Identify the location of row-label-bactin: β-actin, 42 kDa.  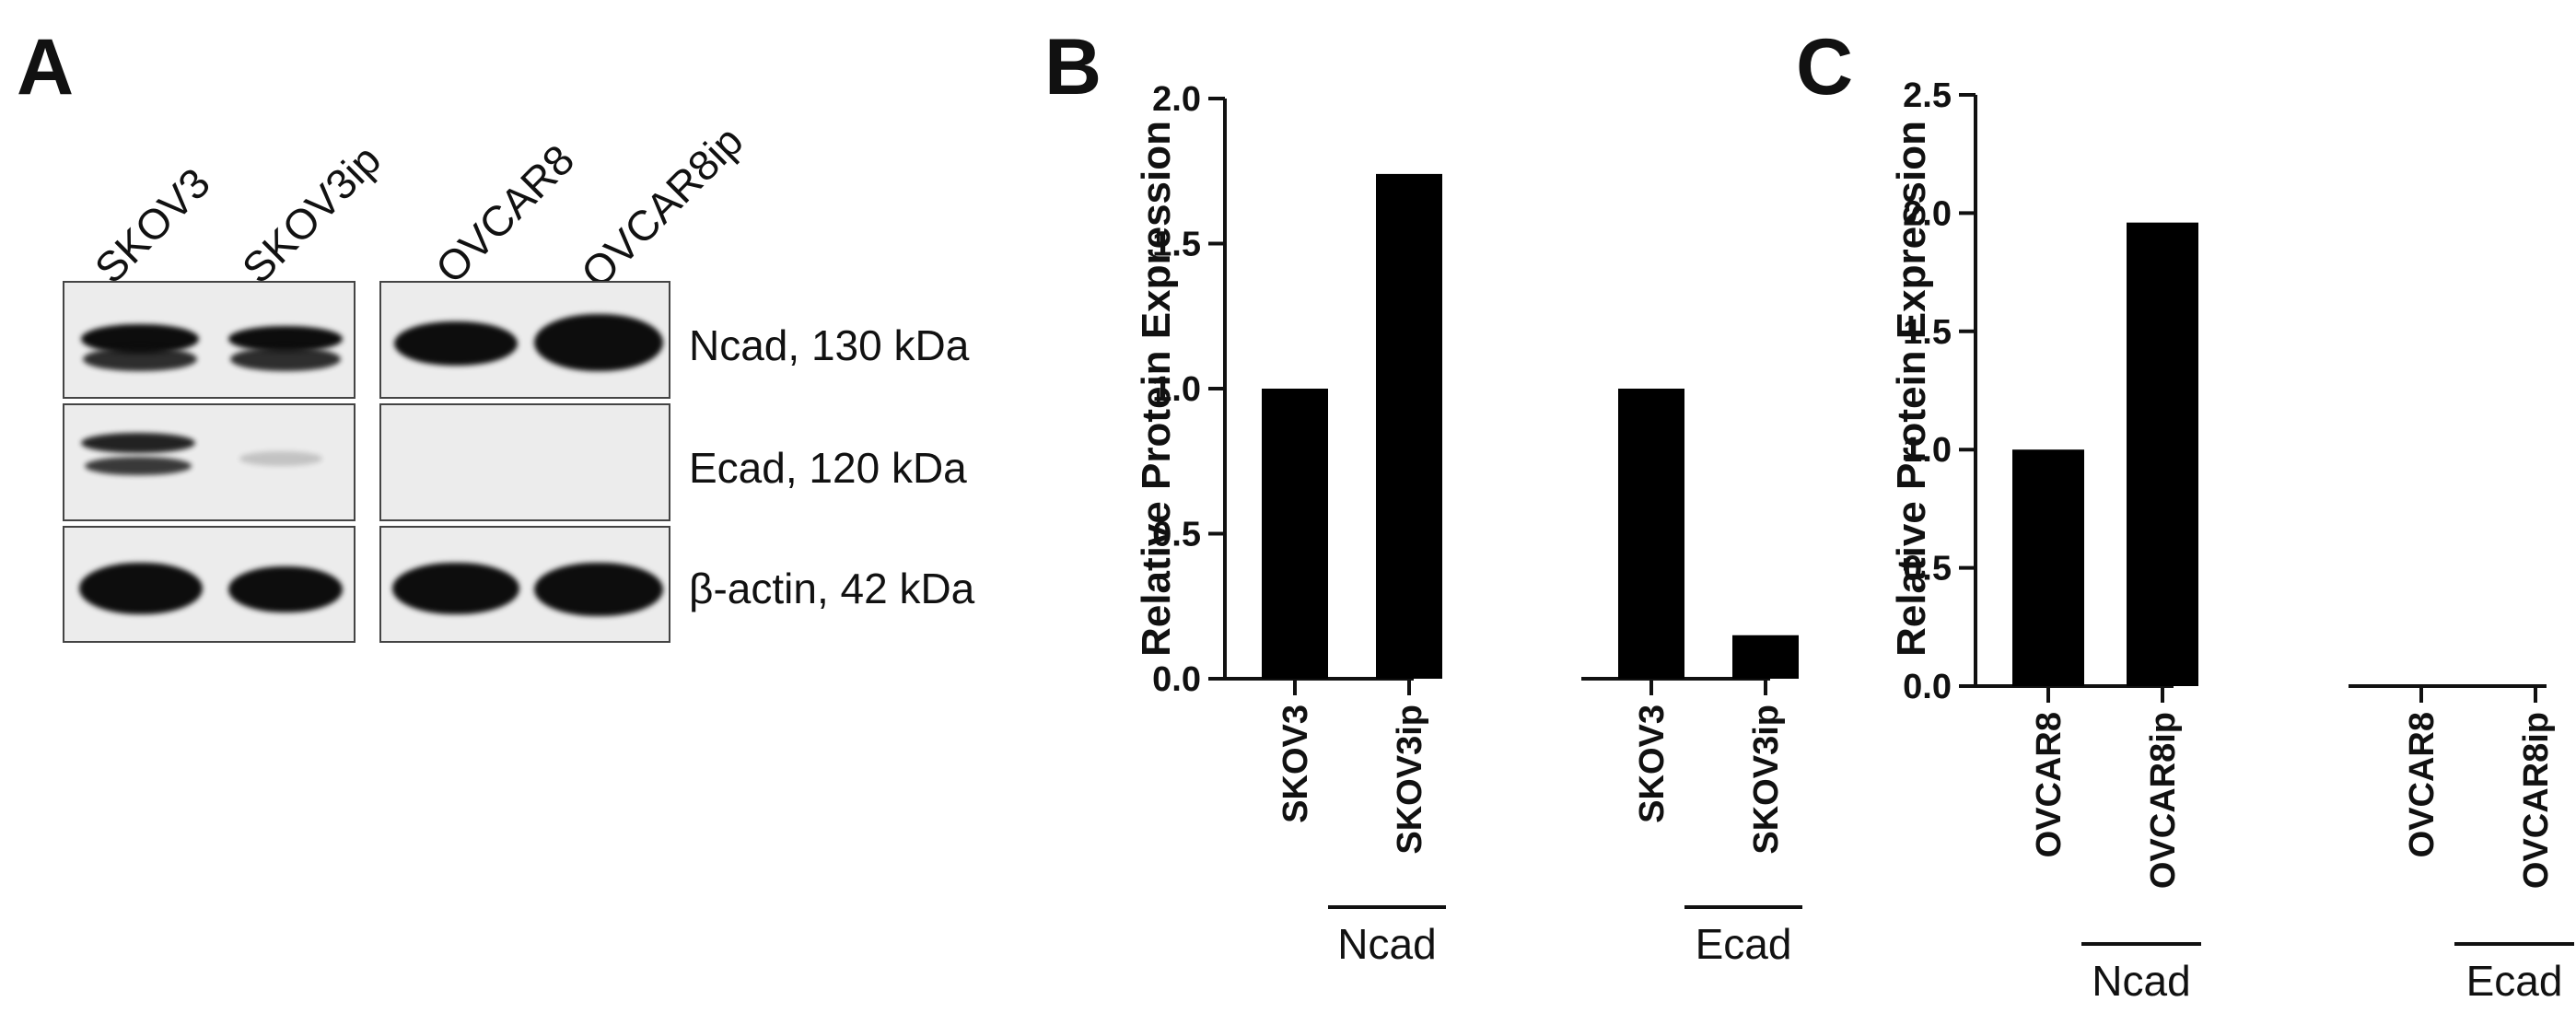
(832, 588).